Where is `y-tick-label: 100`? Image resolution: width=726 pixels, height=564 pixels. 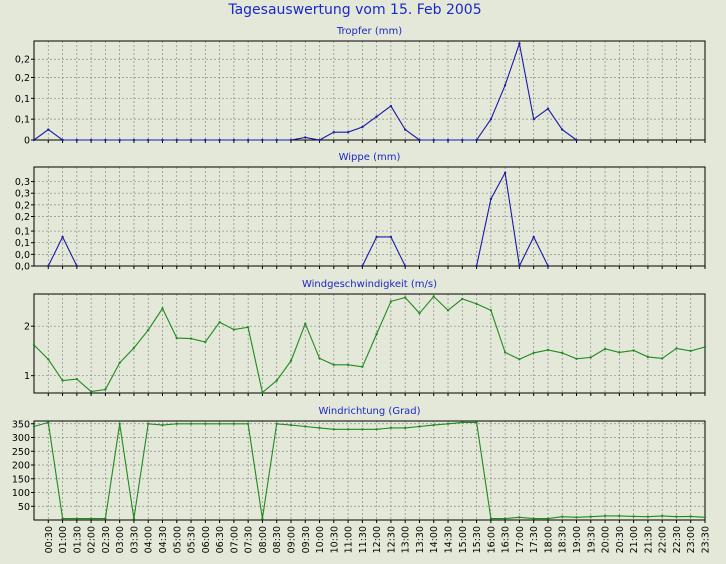 y-tick-label: 100 is located at coordinates (21, 493).